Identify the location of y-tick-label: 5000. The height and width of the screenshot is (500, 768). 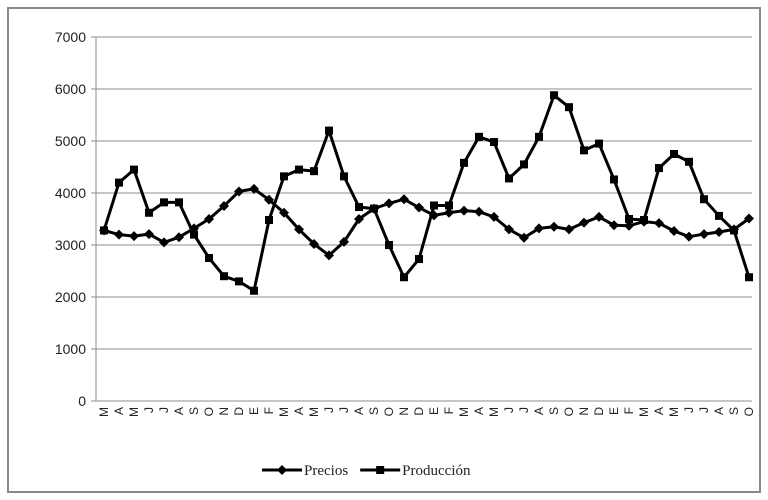
(70, 141).